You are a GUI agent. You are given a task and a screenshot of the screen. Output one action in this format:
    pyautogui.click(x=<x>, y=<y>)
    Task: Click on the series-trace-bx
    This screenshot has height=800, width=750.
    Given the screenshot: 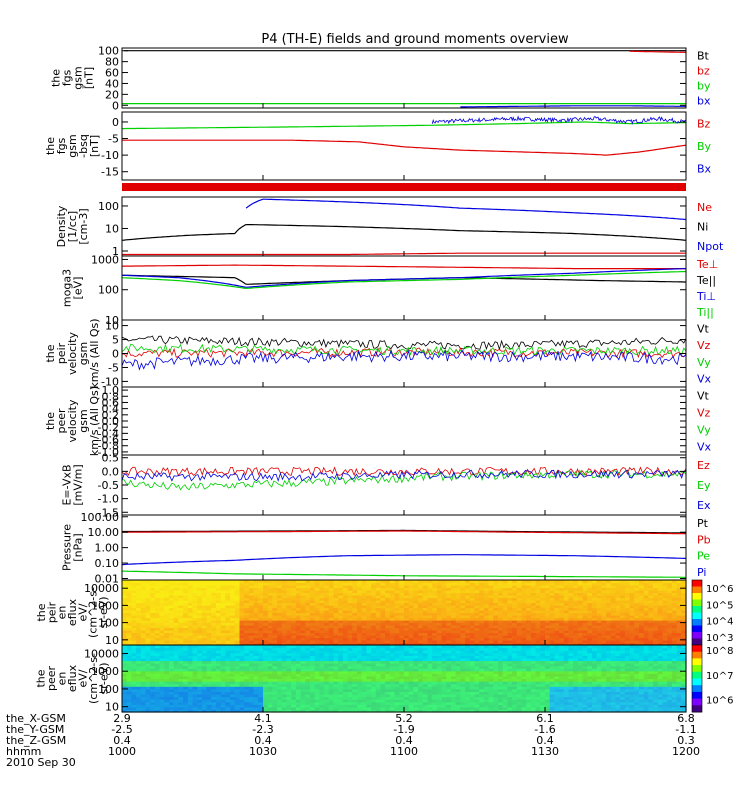 What is the action you would take?
    pyautogui.click(x=573, y=106)
    